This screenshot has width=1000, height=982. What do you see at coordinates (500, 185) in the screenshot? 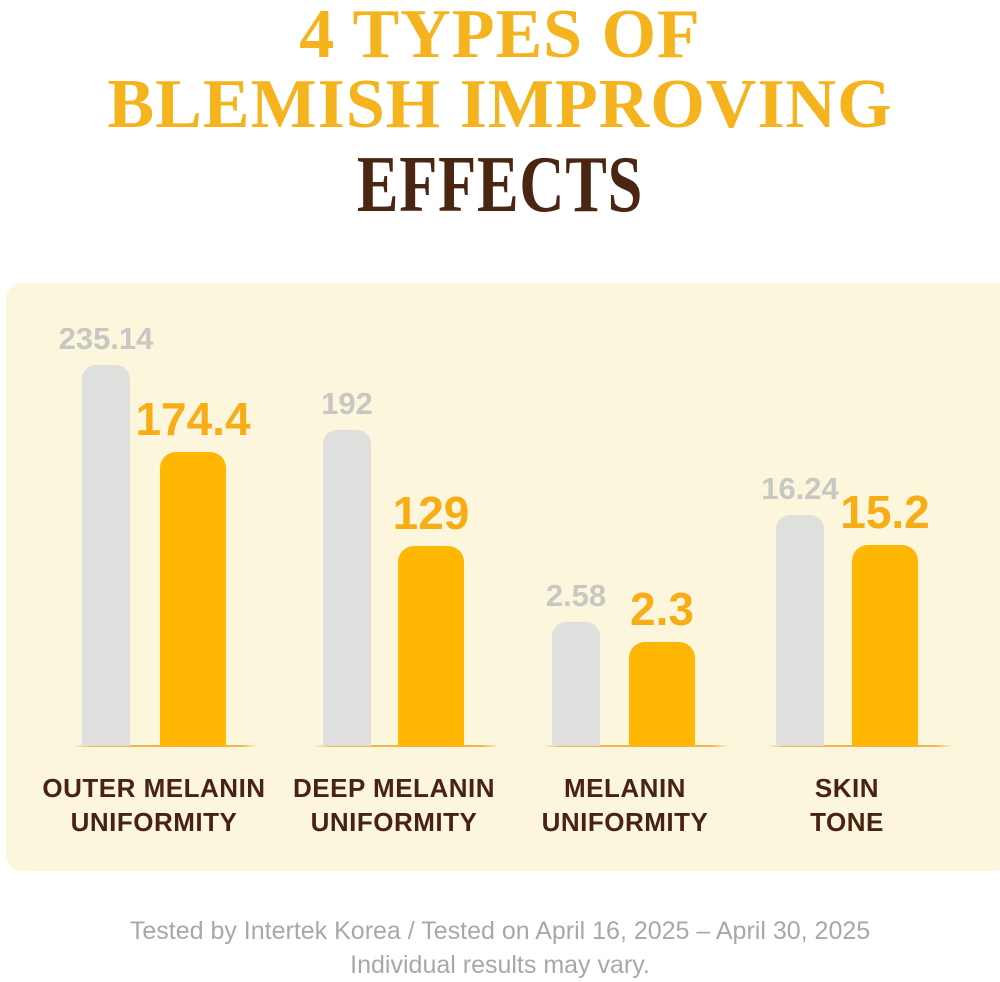
I see `title-line-3: EFFECTS` at bounding box center [500, 185].